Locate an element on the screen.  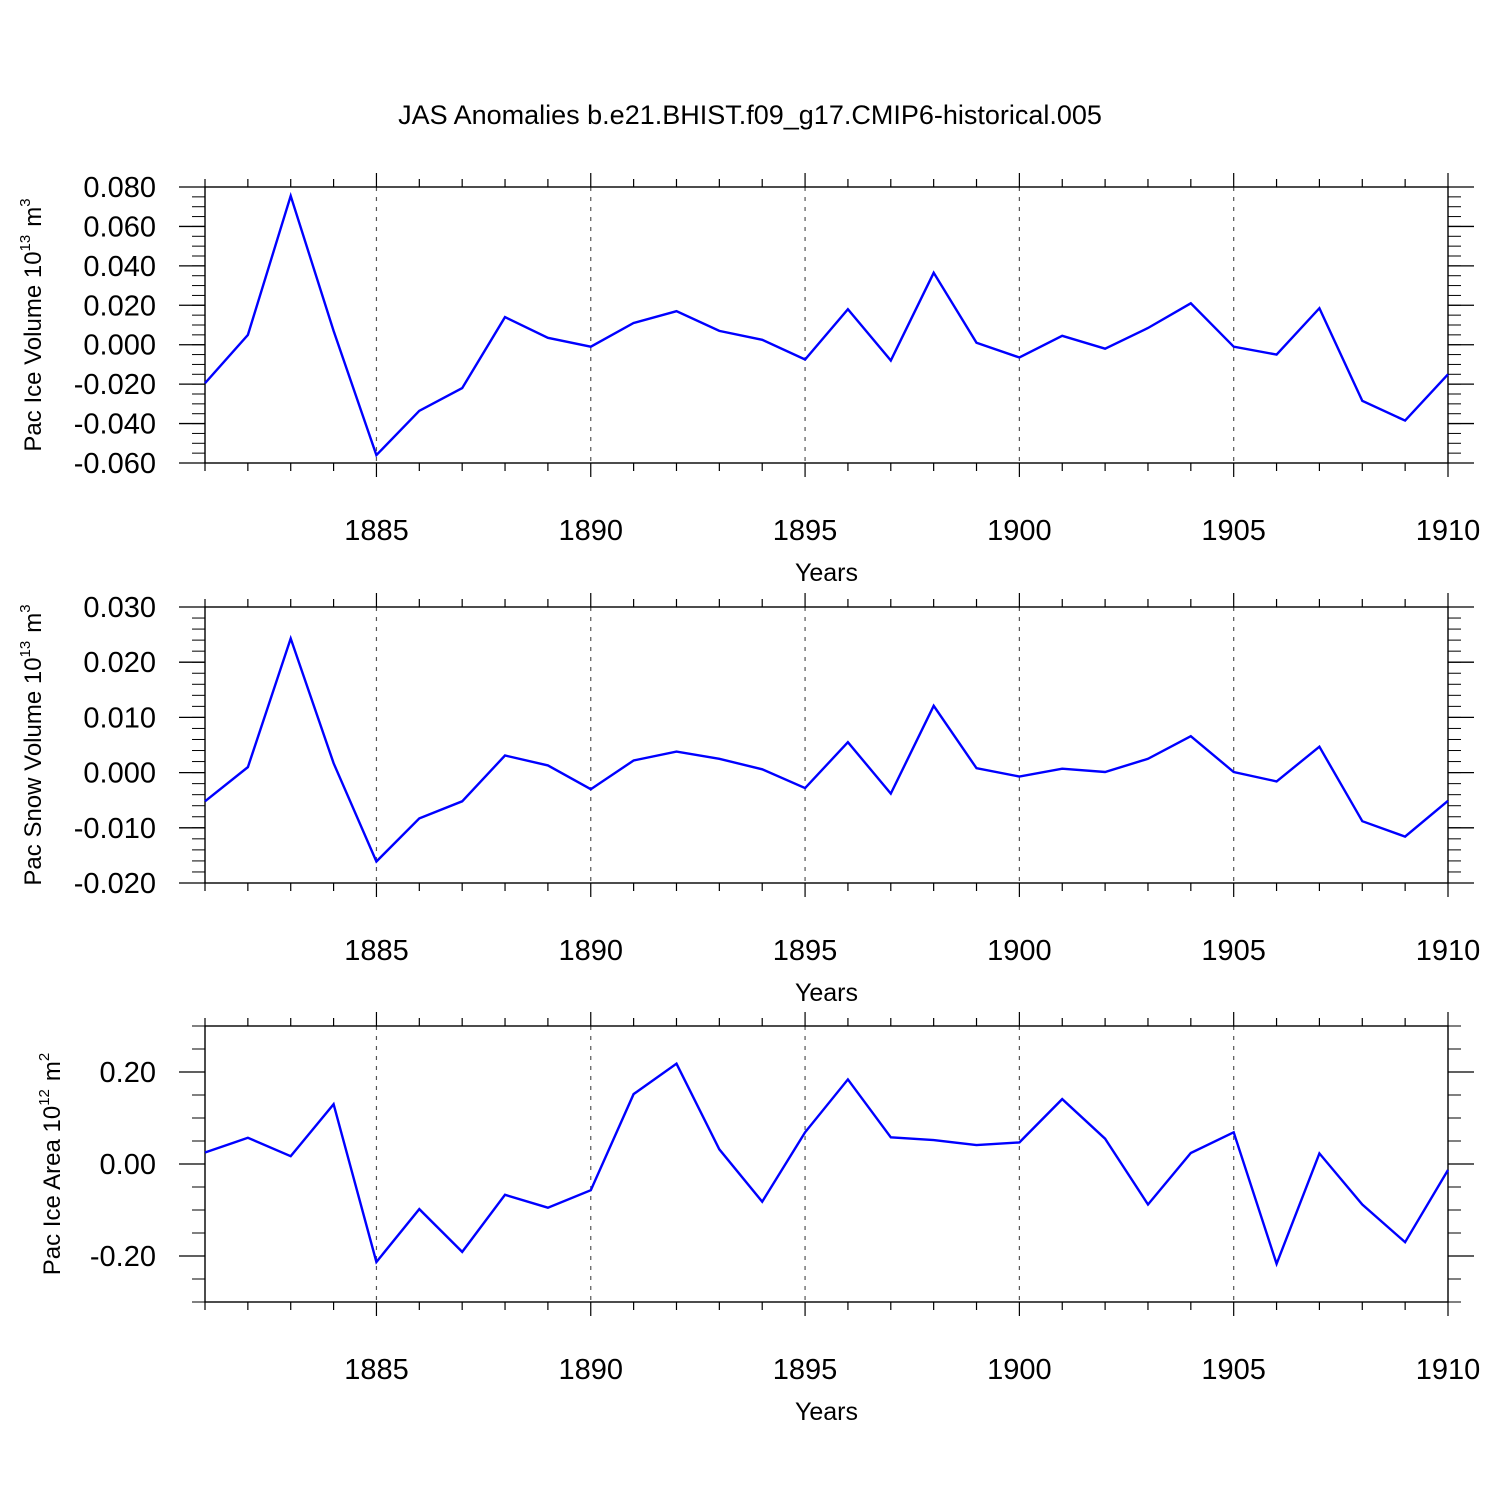
y-axis-label: Pac Snow Volume 1013 m3 is located at coordinates (32, 744).